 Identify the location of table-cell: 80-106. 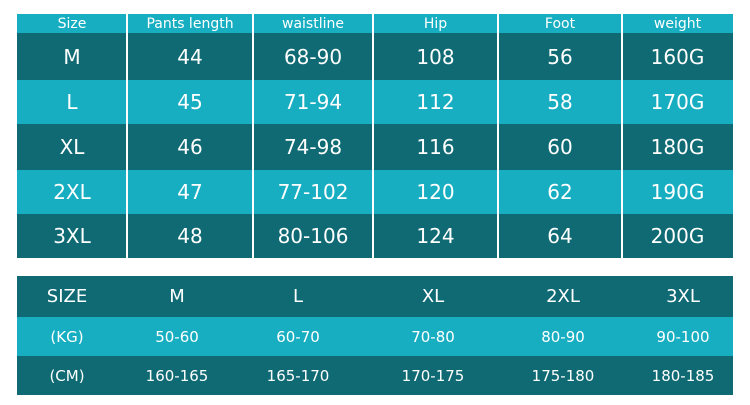
(313, 236).